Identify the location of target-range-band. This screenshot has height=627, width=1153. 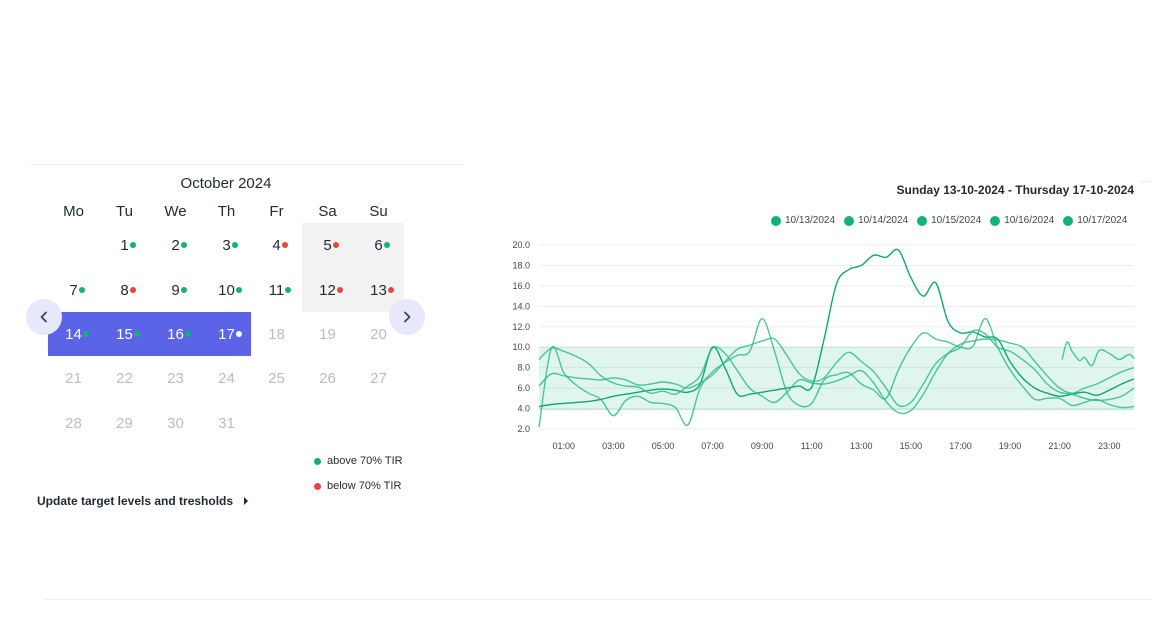
(836, 378).